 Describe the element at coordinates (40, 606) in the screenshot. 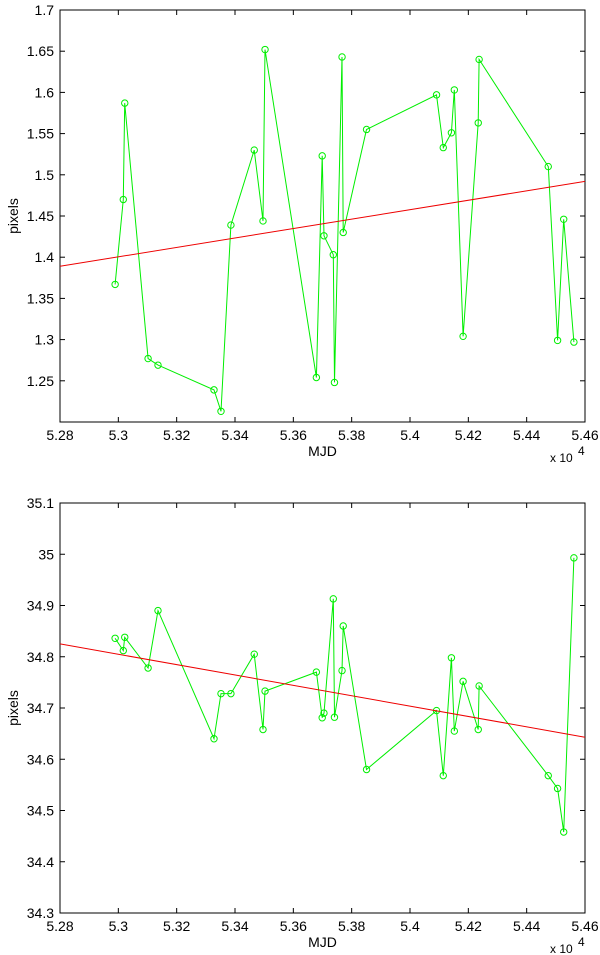

I see `y-tick-label: 34.9` at that location.